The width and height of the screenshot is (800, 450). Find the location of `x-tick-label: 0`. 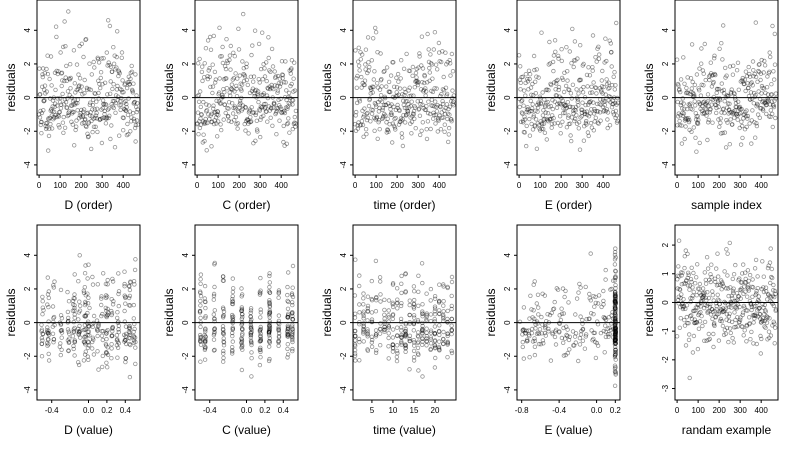

x-tick-label: 0 is located at coordinates (39, 185).